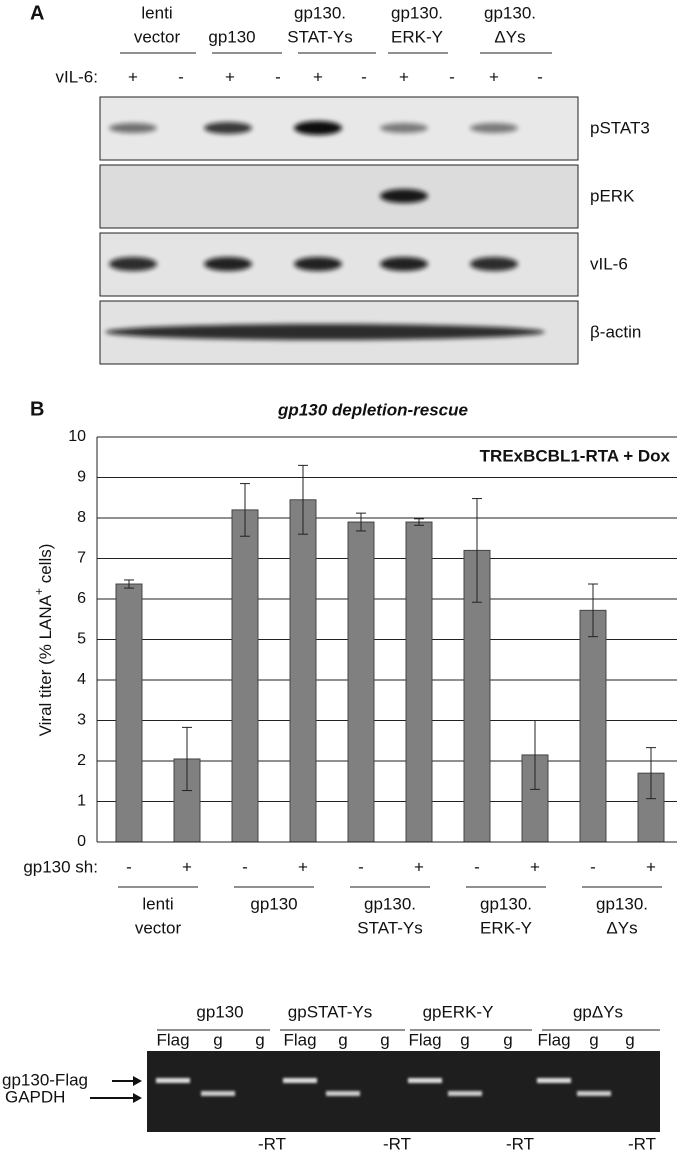  I want to click on y-tick-label: 5, so click(81, 639).